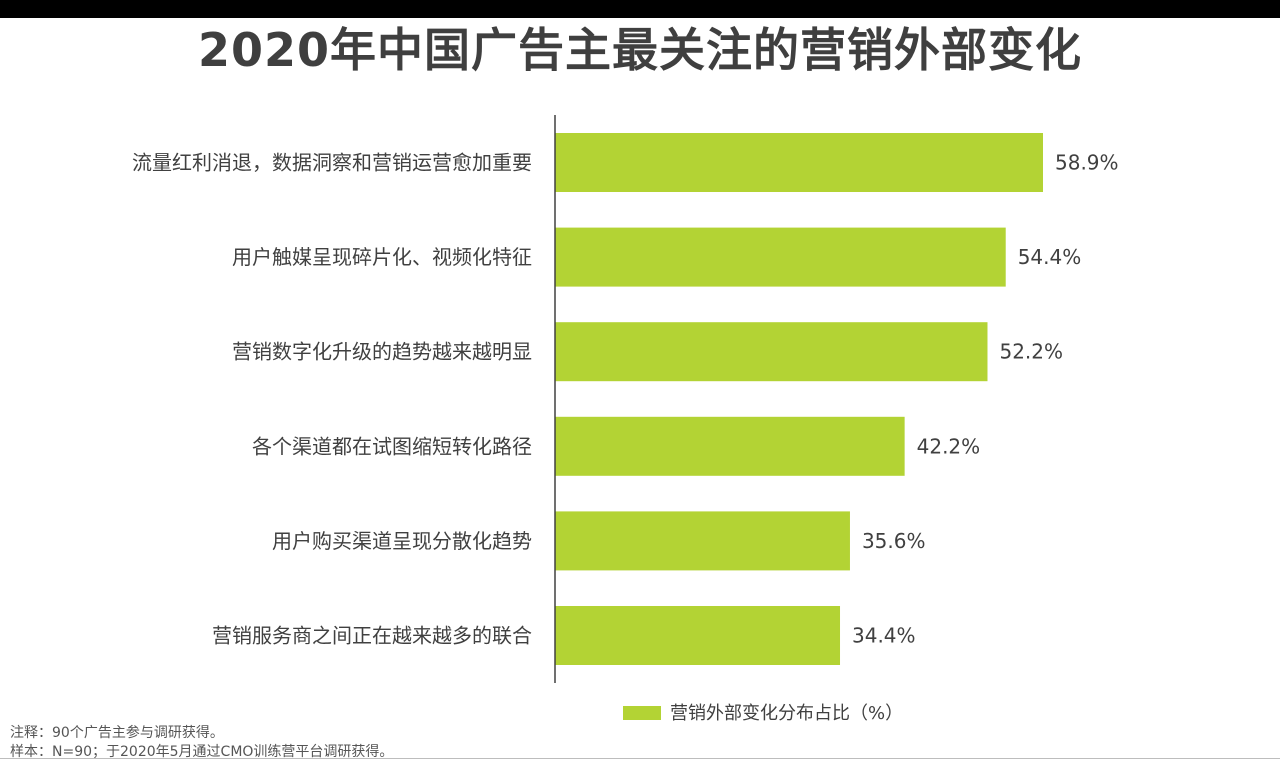  I want to click on bottom-divider, so click(640, 758).